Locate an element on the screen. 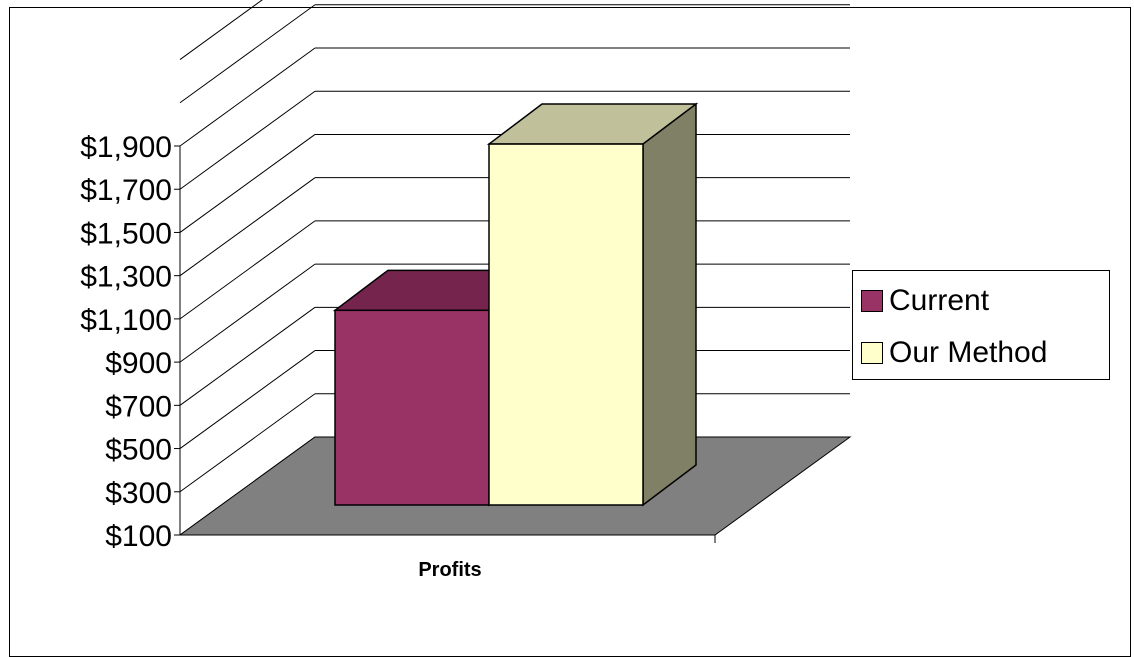 This screenshot has width=1134, height=657. legend-item-our-method: Our Method is located at coordinates (954, 353).